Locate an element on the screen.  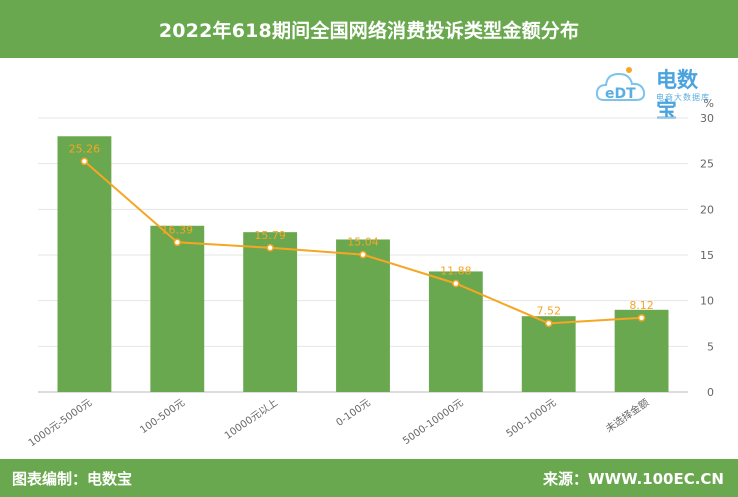
x-tick-label: 100-500元 is located at coordinates (162, 416).